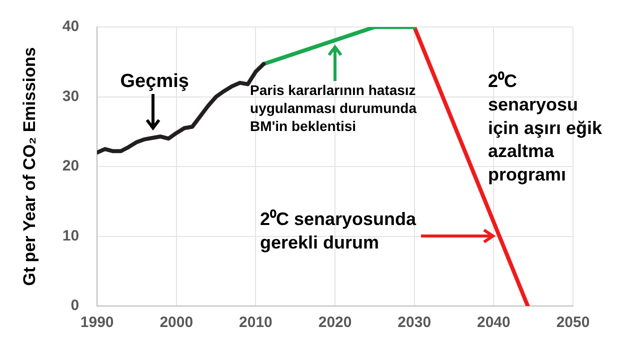 The image size is (620, 350). What do you see at coordinates (177, 323) in the screenshot?
I see `x-tick-label: 2000` at bounding box center [177, 323].